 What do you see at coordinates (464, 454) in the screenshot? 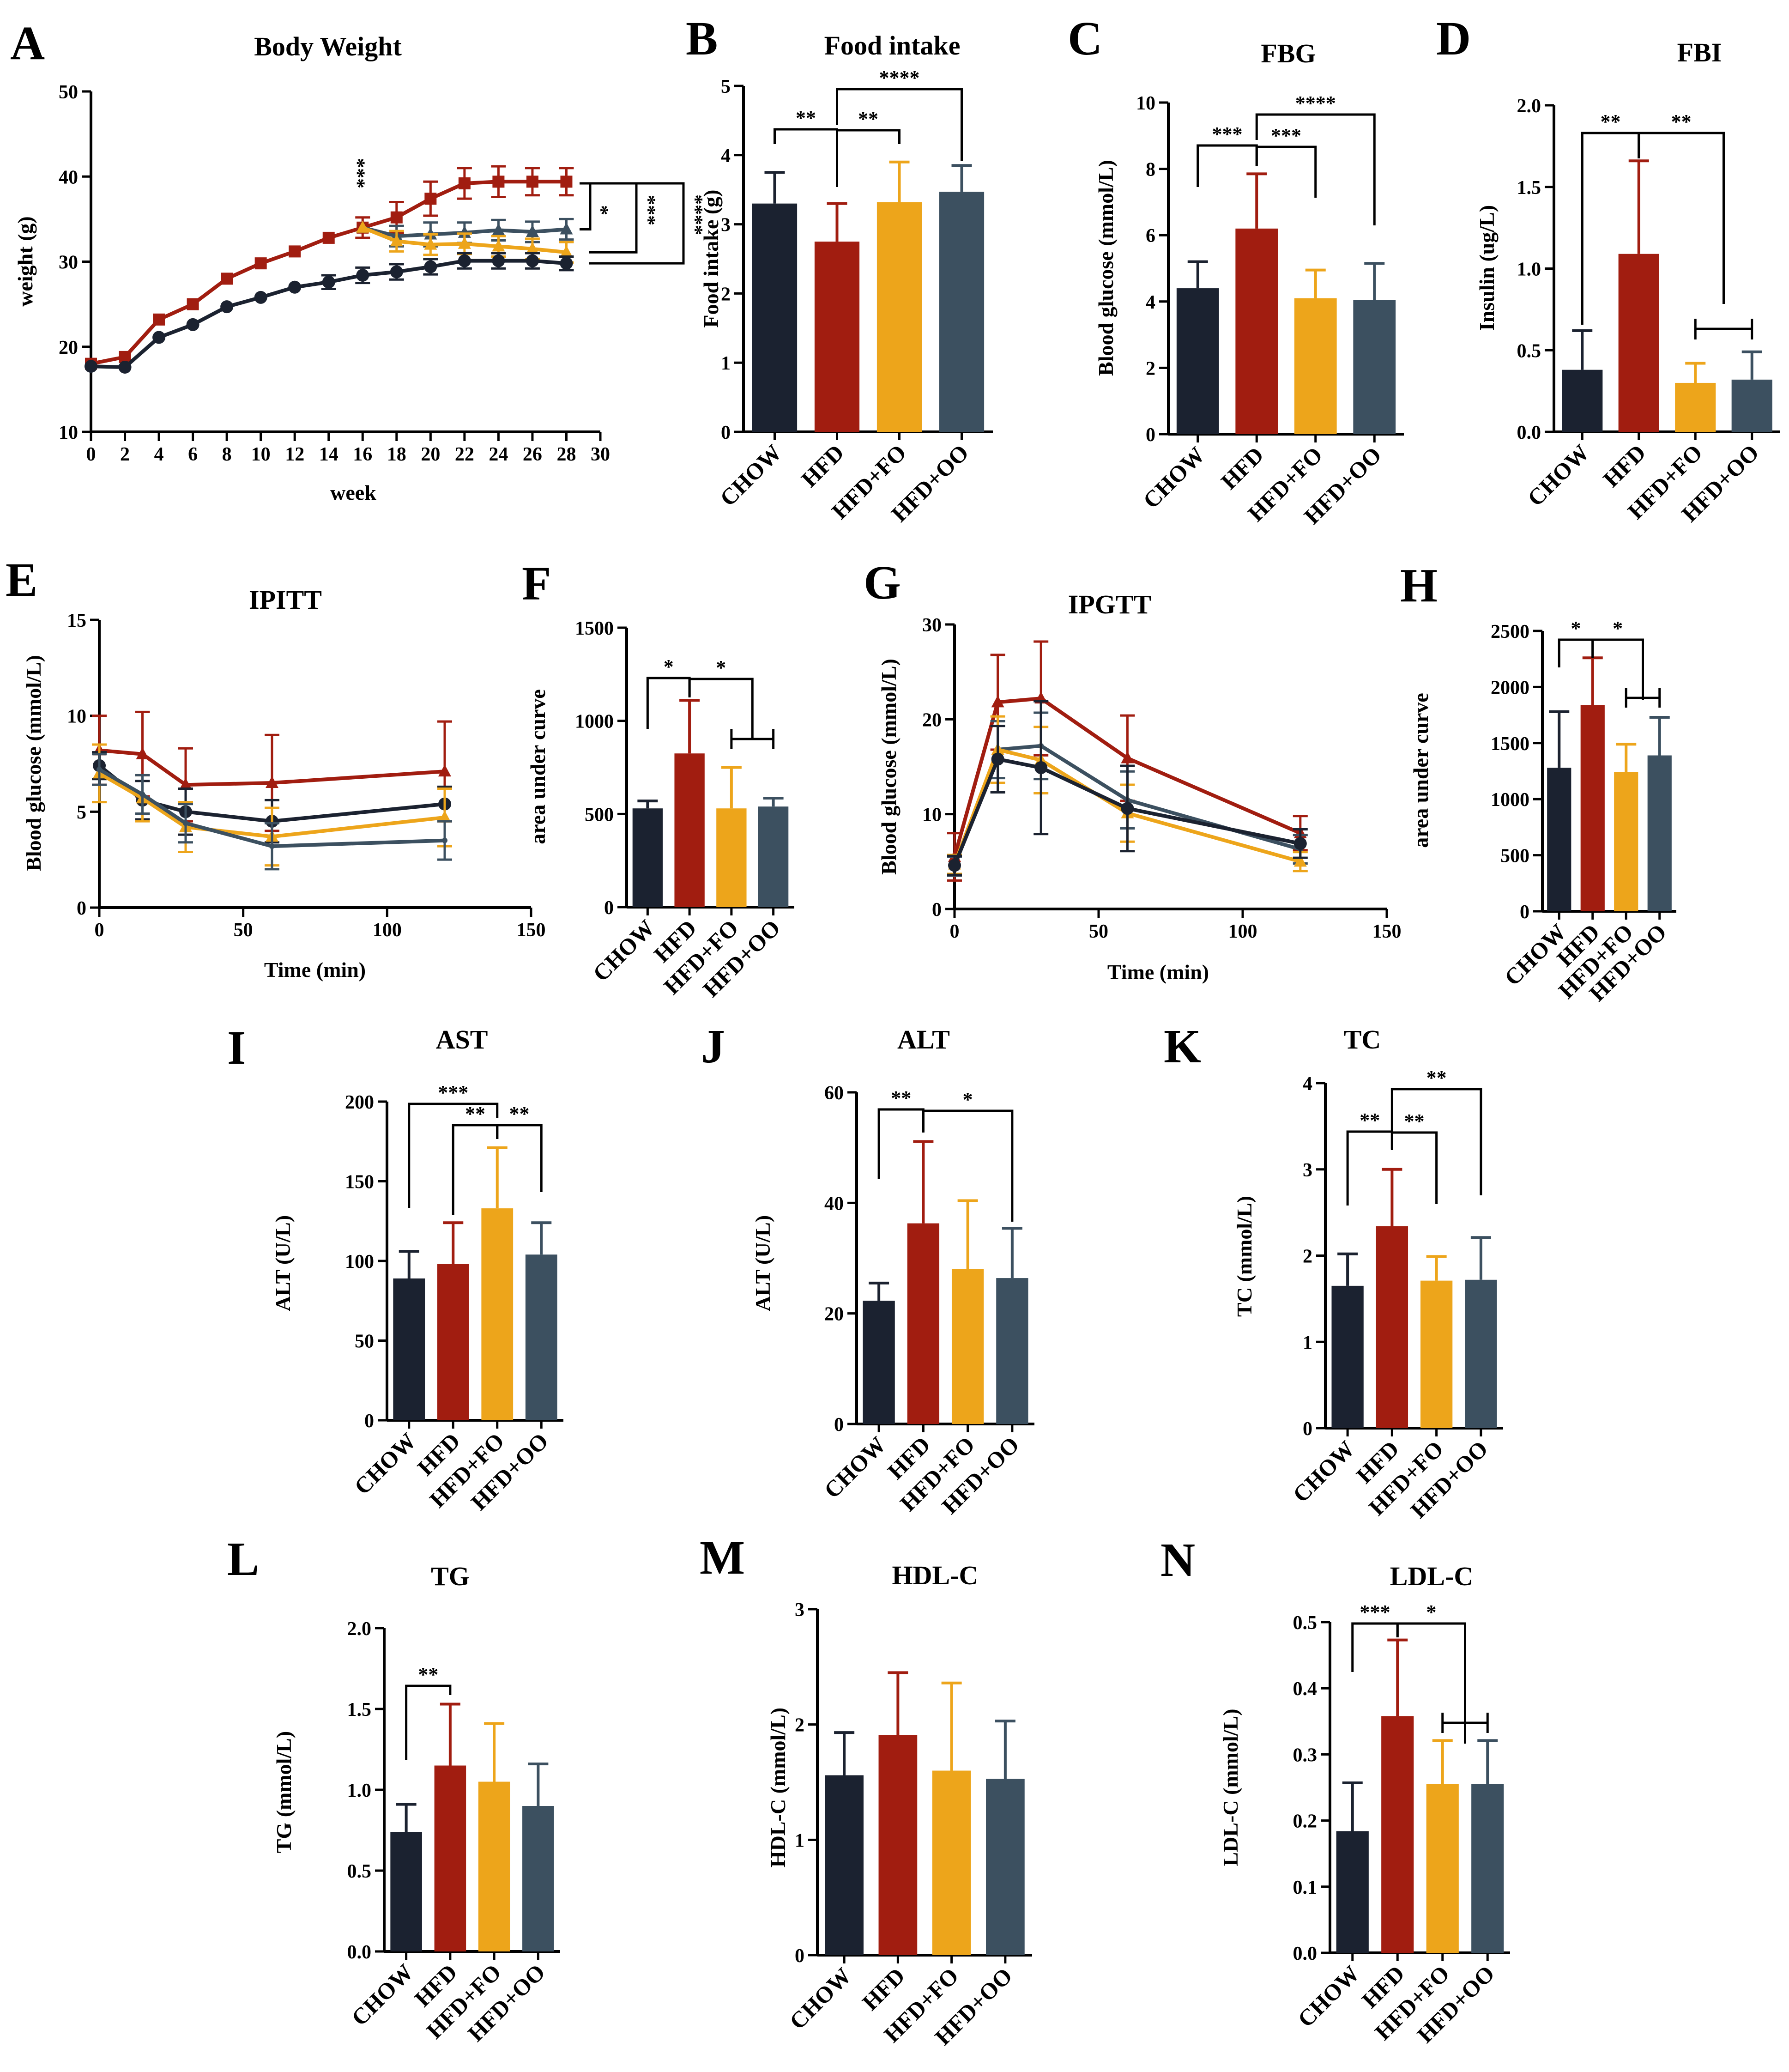
I see `x-tick-label: 22` at bounding box center [464, 454].